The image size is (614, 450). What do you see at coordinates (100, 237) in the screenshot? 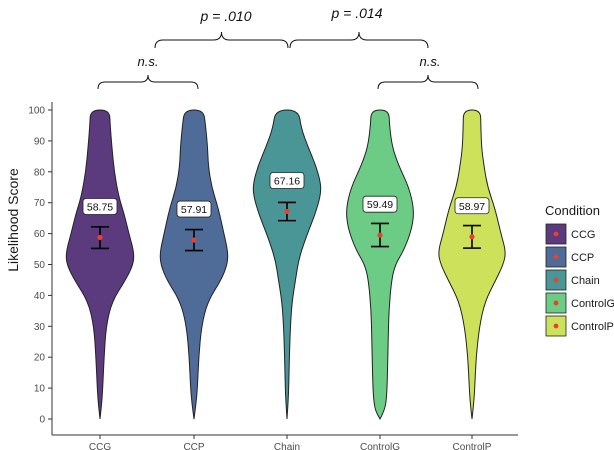
I see `mean-point-ccg` at bounding box center [100, 237].